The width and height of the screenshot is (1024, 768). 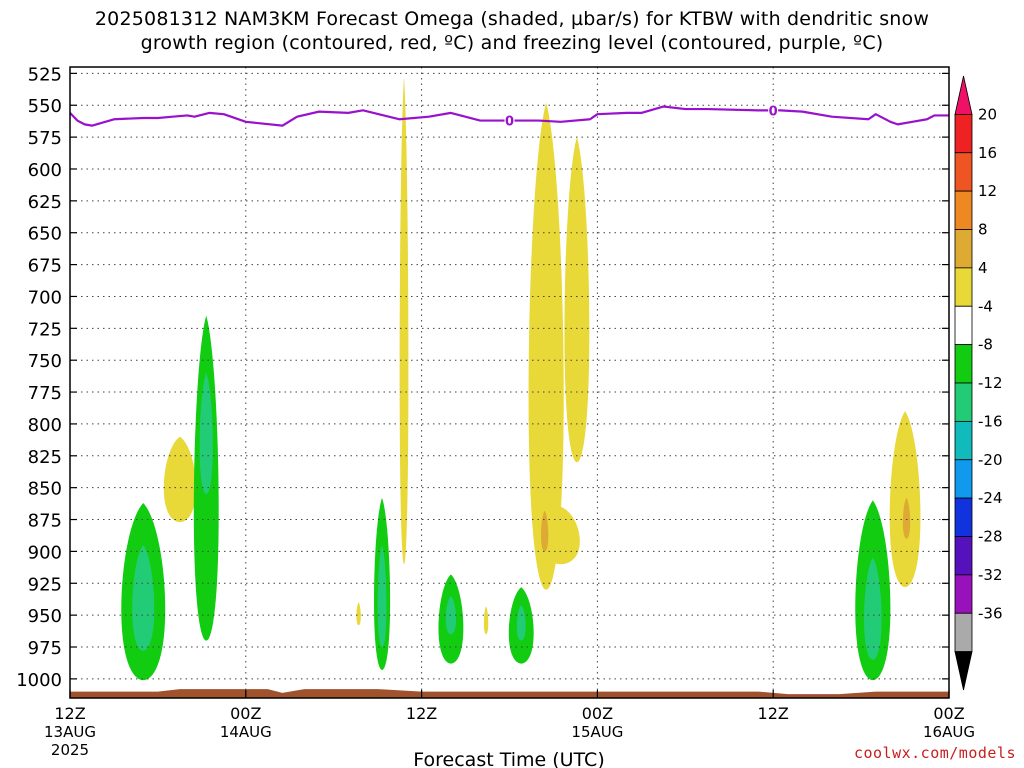 I want to click on y-tick-label-950: 950, so click(x=45, y=616).